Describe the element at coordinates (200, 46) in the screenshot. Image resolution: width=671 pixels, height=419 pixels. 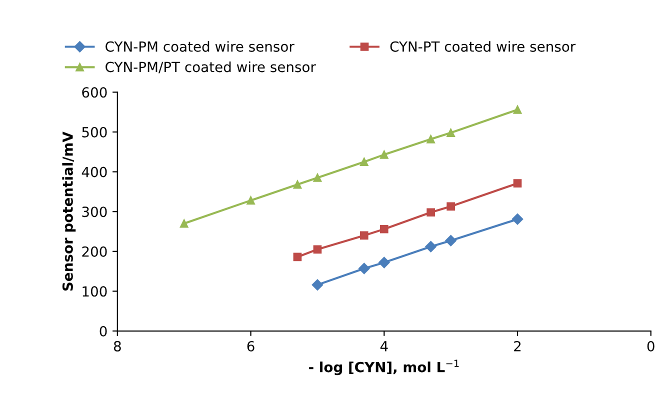
I see `legend-label: CYN-PM coated wire sensor` at that location.